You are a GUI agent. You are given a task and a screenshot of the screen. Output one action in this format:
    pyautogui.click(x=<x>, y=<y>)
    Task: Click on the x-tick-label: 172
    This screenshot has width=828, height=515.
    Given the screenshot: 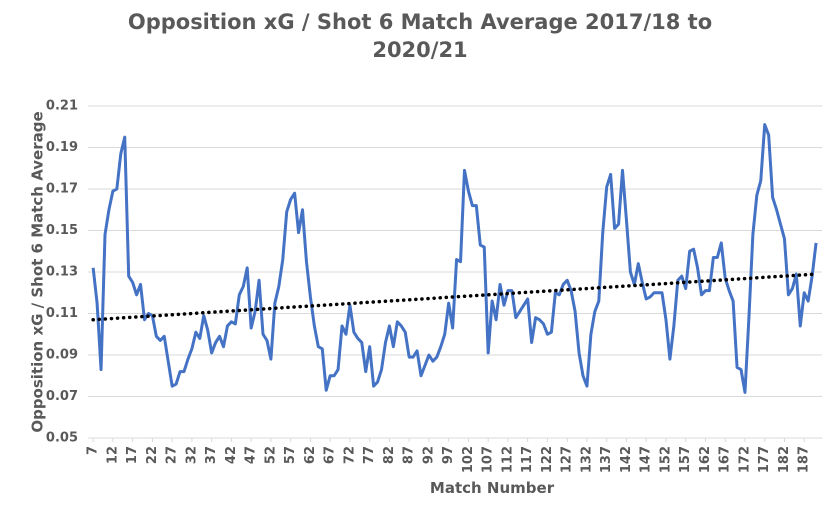 What is the action you would take?
    pyautogui.click(x=744, y=459)
    